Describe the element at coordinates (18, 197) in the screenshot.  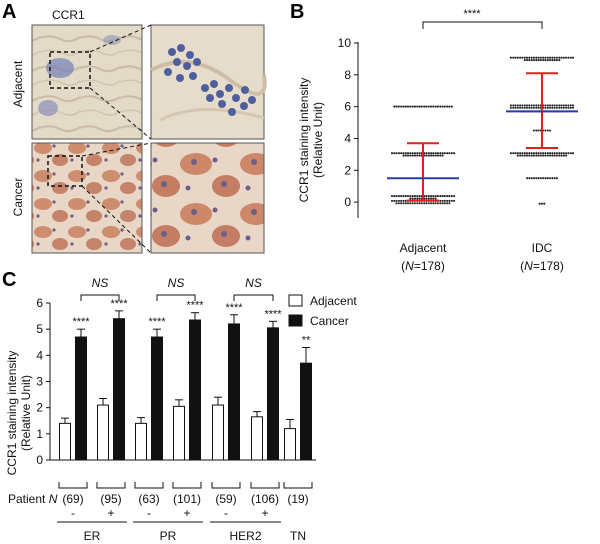
I see `row-label-cancer: Cancer` at that location.